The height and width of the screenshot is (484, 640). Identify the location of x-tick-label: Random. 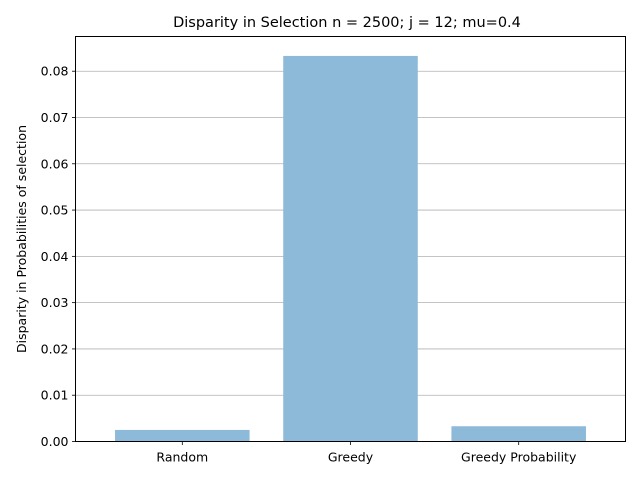
(182, 457).